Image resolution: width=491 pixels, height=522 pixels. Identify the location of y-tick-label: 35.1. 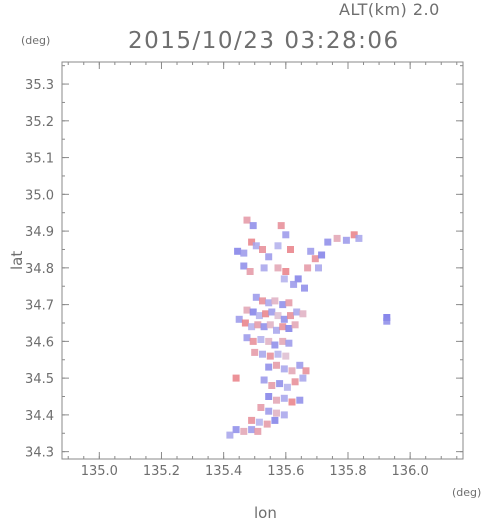
(39, 159).